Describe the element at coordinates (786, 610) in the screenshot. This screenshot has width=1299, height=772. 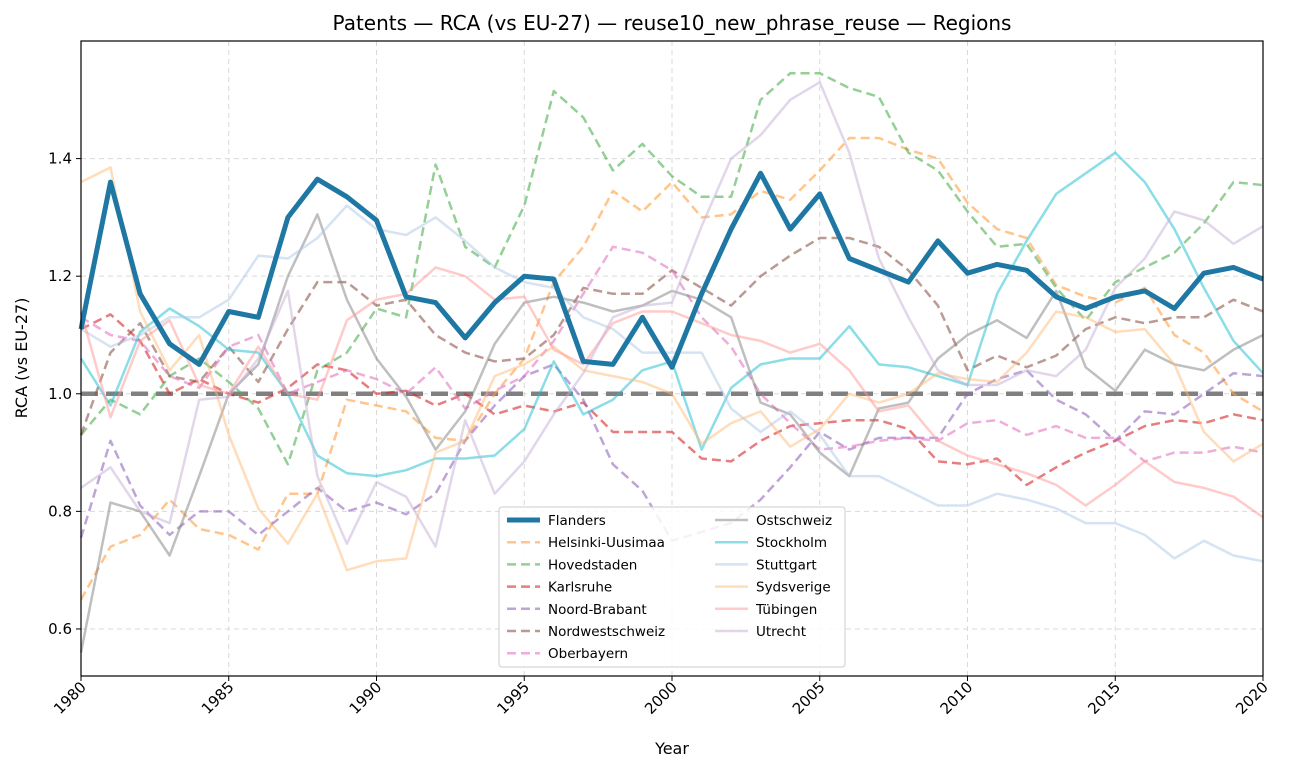
I see `legend-label-t-bingen: Tübingen` at that location.